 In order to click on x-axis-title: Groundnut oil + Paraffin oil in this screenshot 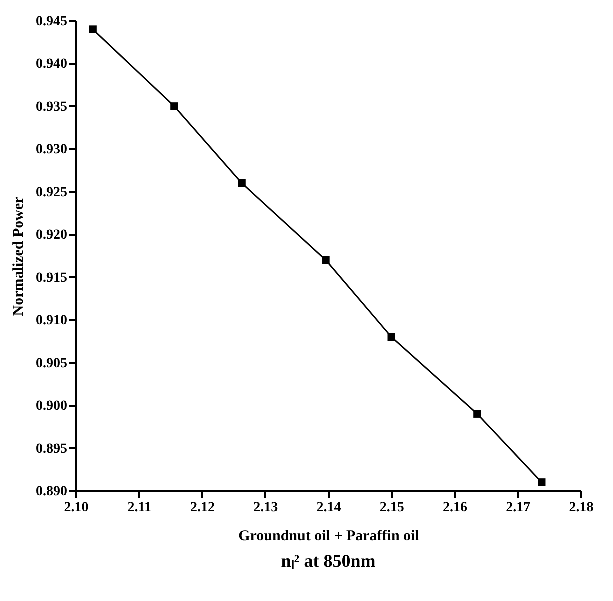, I will do `click(329, 536)`.